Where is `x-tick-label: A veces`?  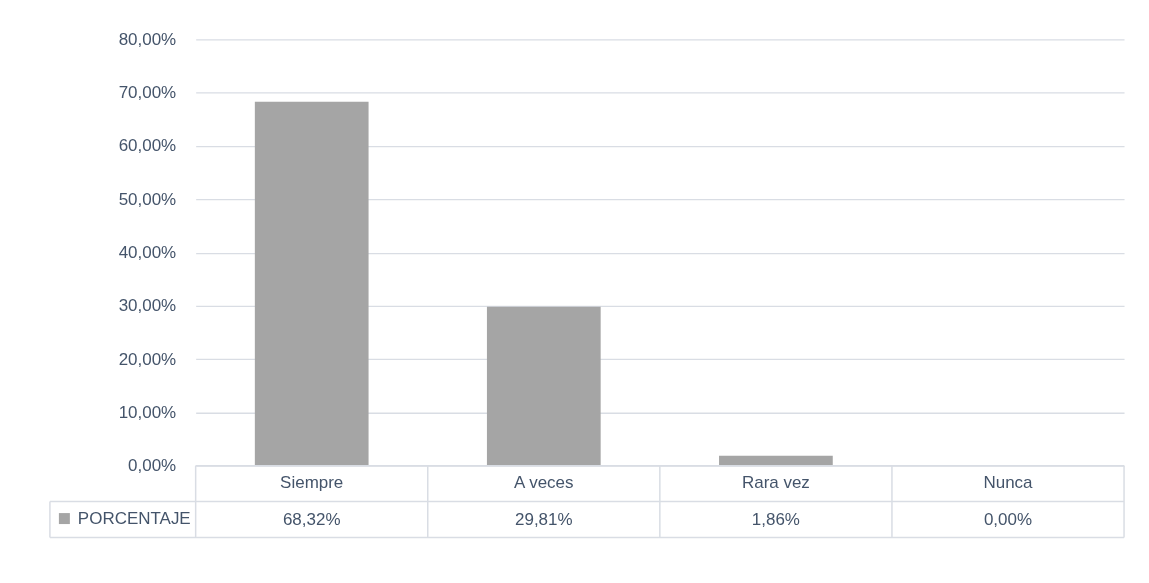 x-tick-label: A veces is located at coordinates (544, 483).